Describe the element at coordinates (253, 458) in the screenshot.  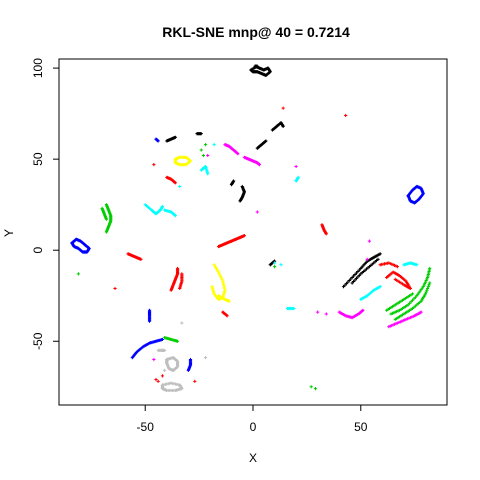
I see `x-axis-label: X` at that location.